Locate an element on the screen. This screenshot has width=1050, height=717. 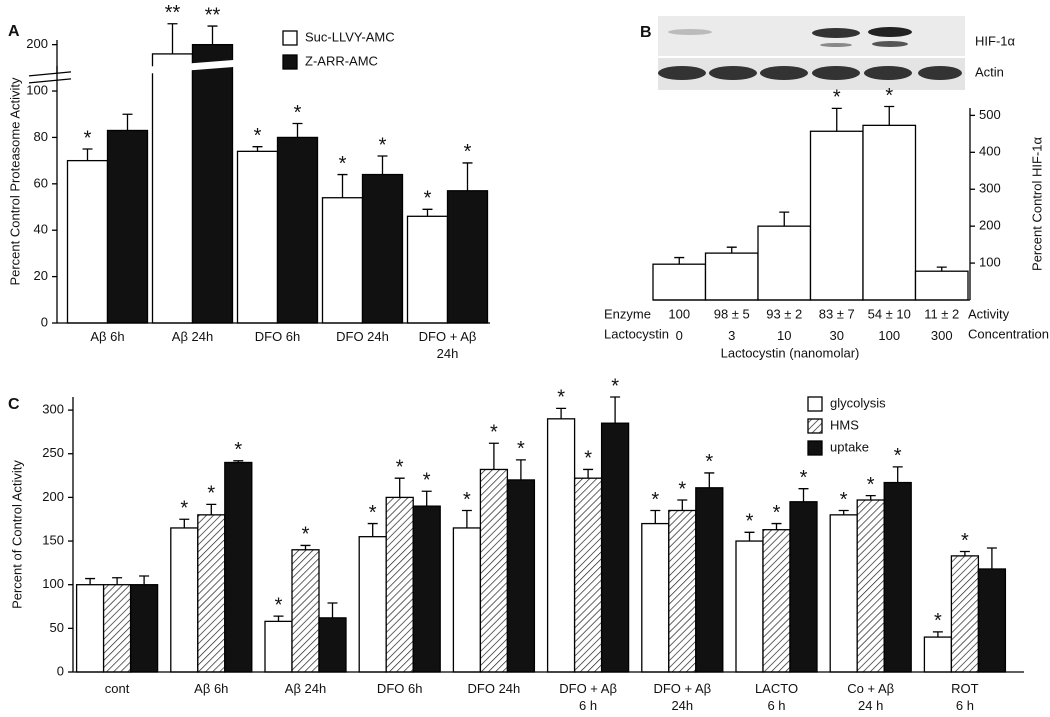
row-label: Enzyme is located at coordinates (627, 313).